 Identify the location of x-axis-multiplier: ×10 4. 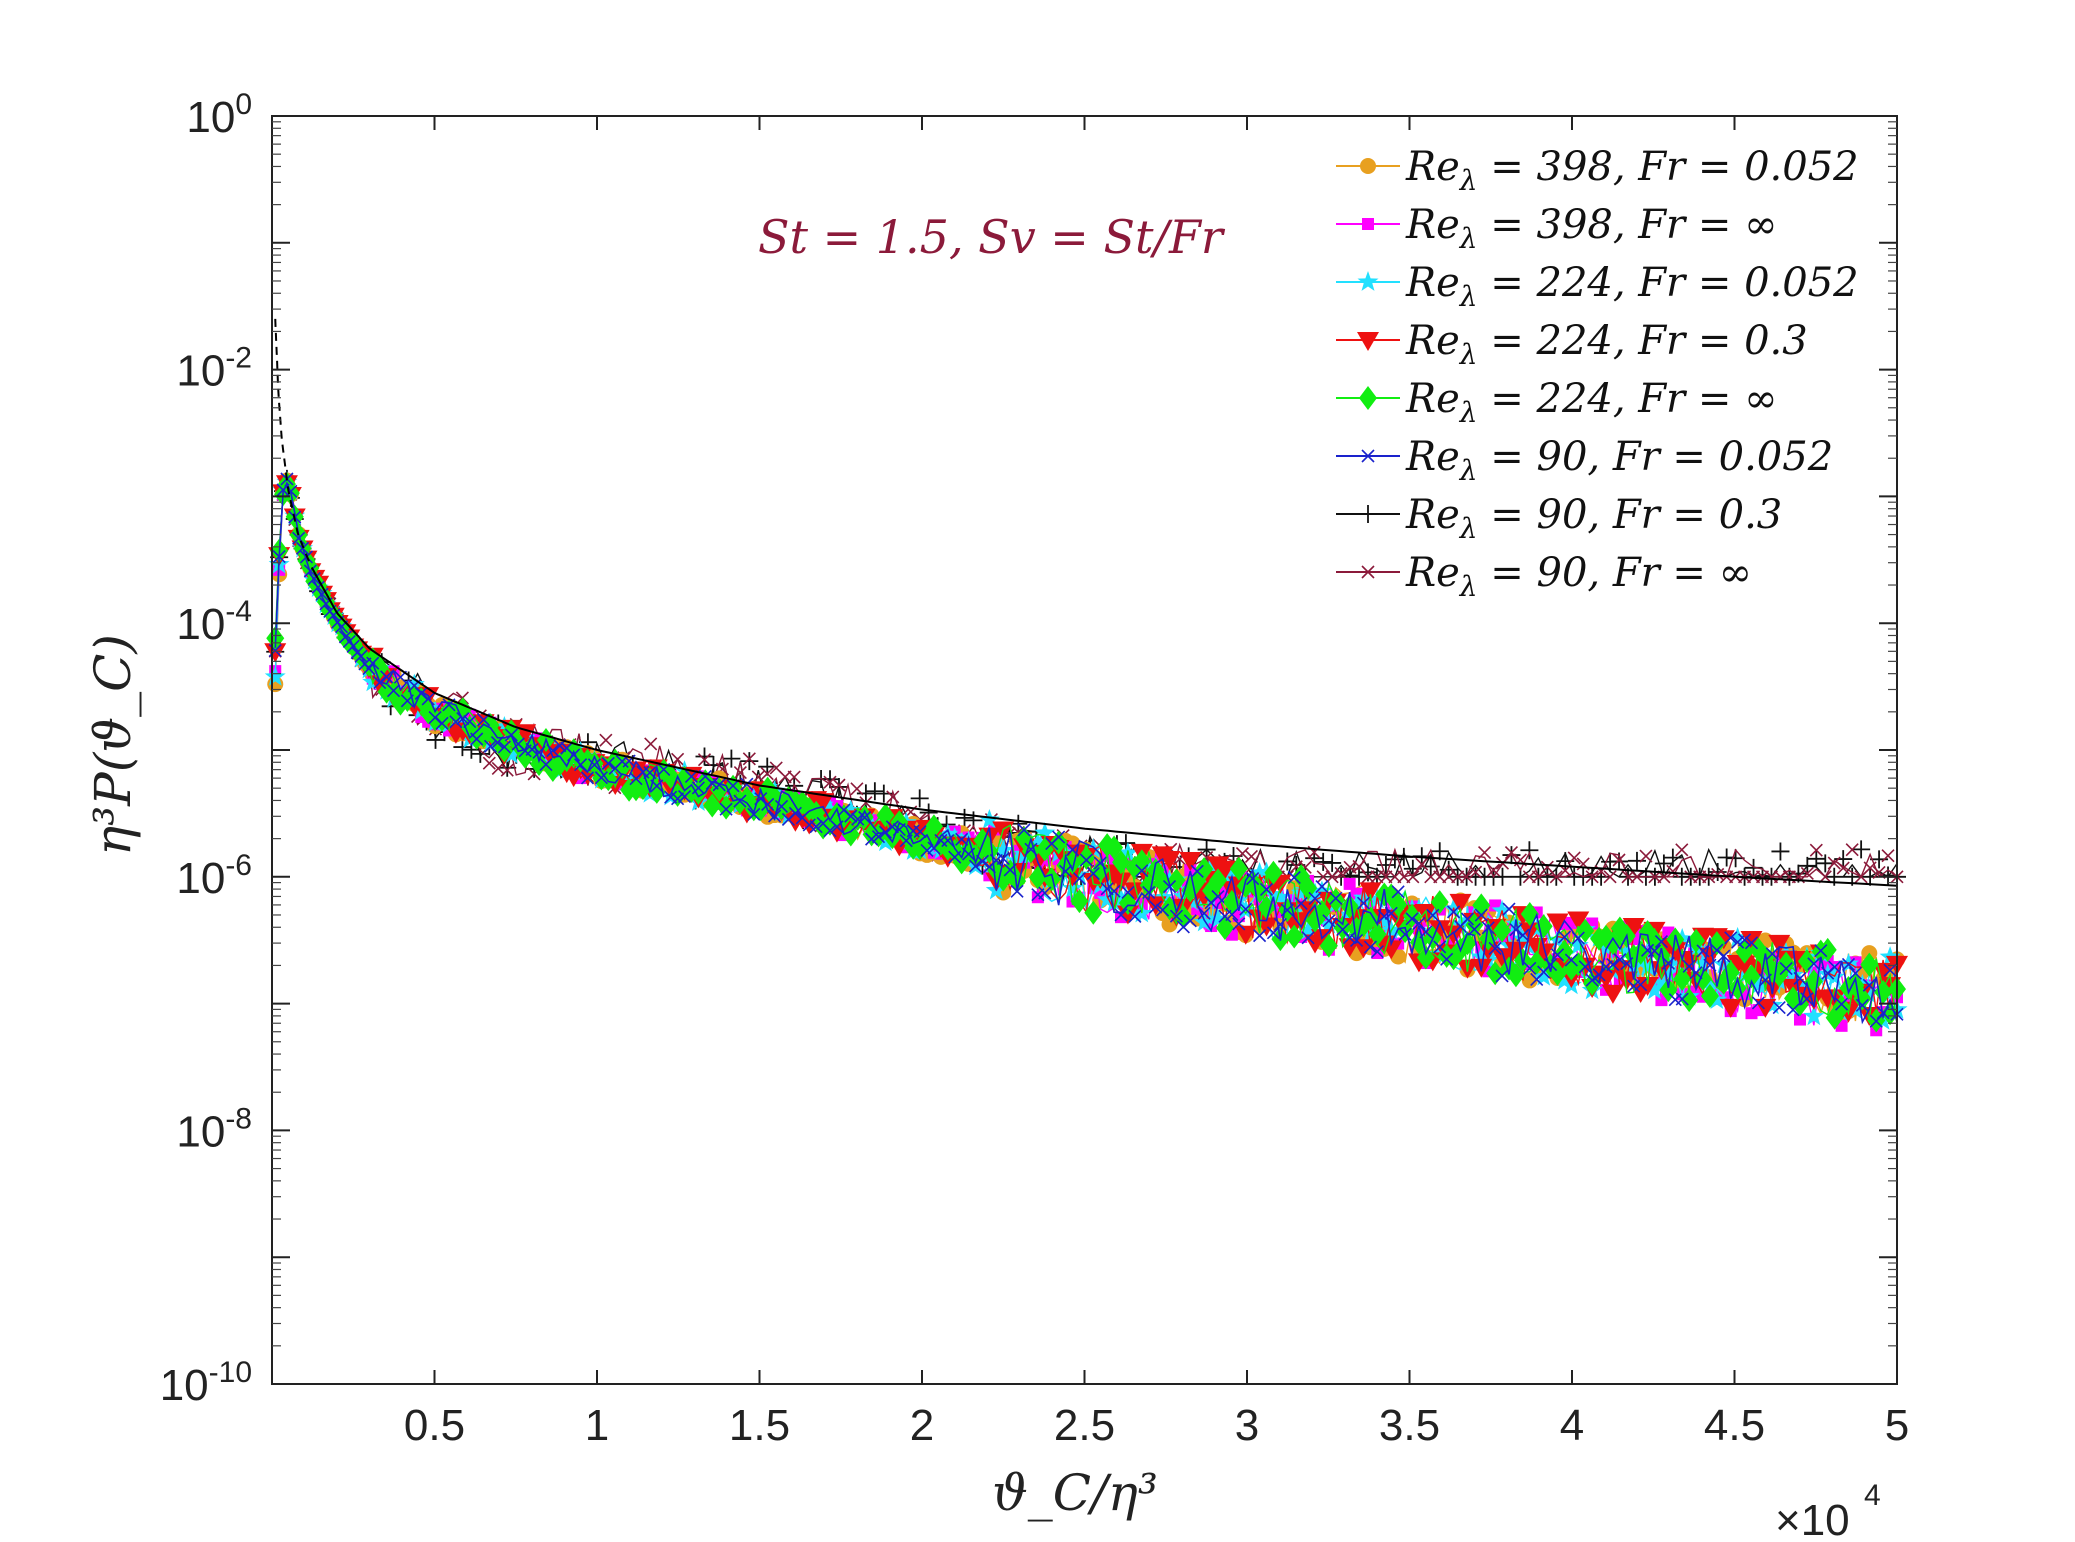
(1828, 1510).